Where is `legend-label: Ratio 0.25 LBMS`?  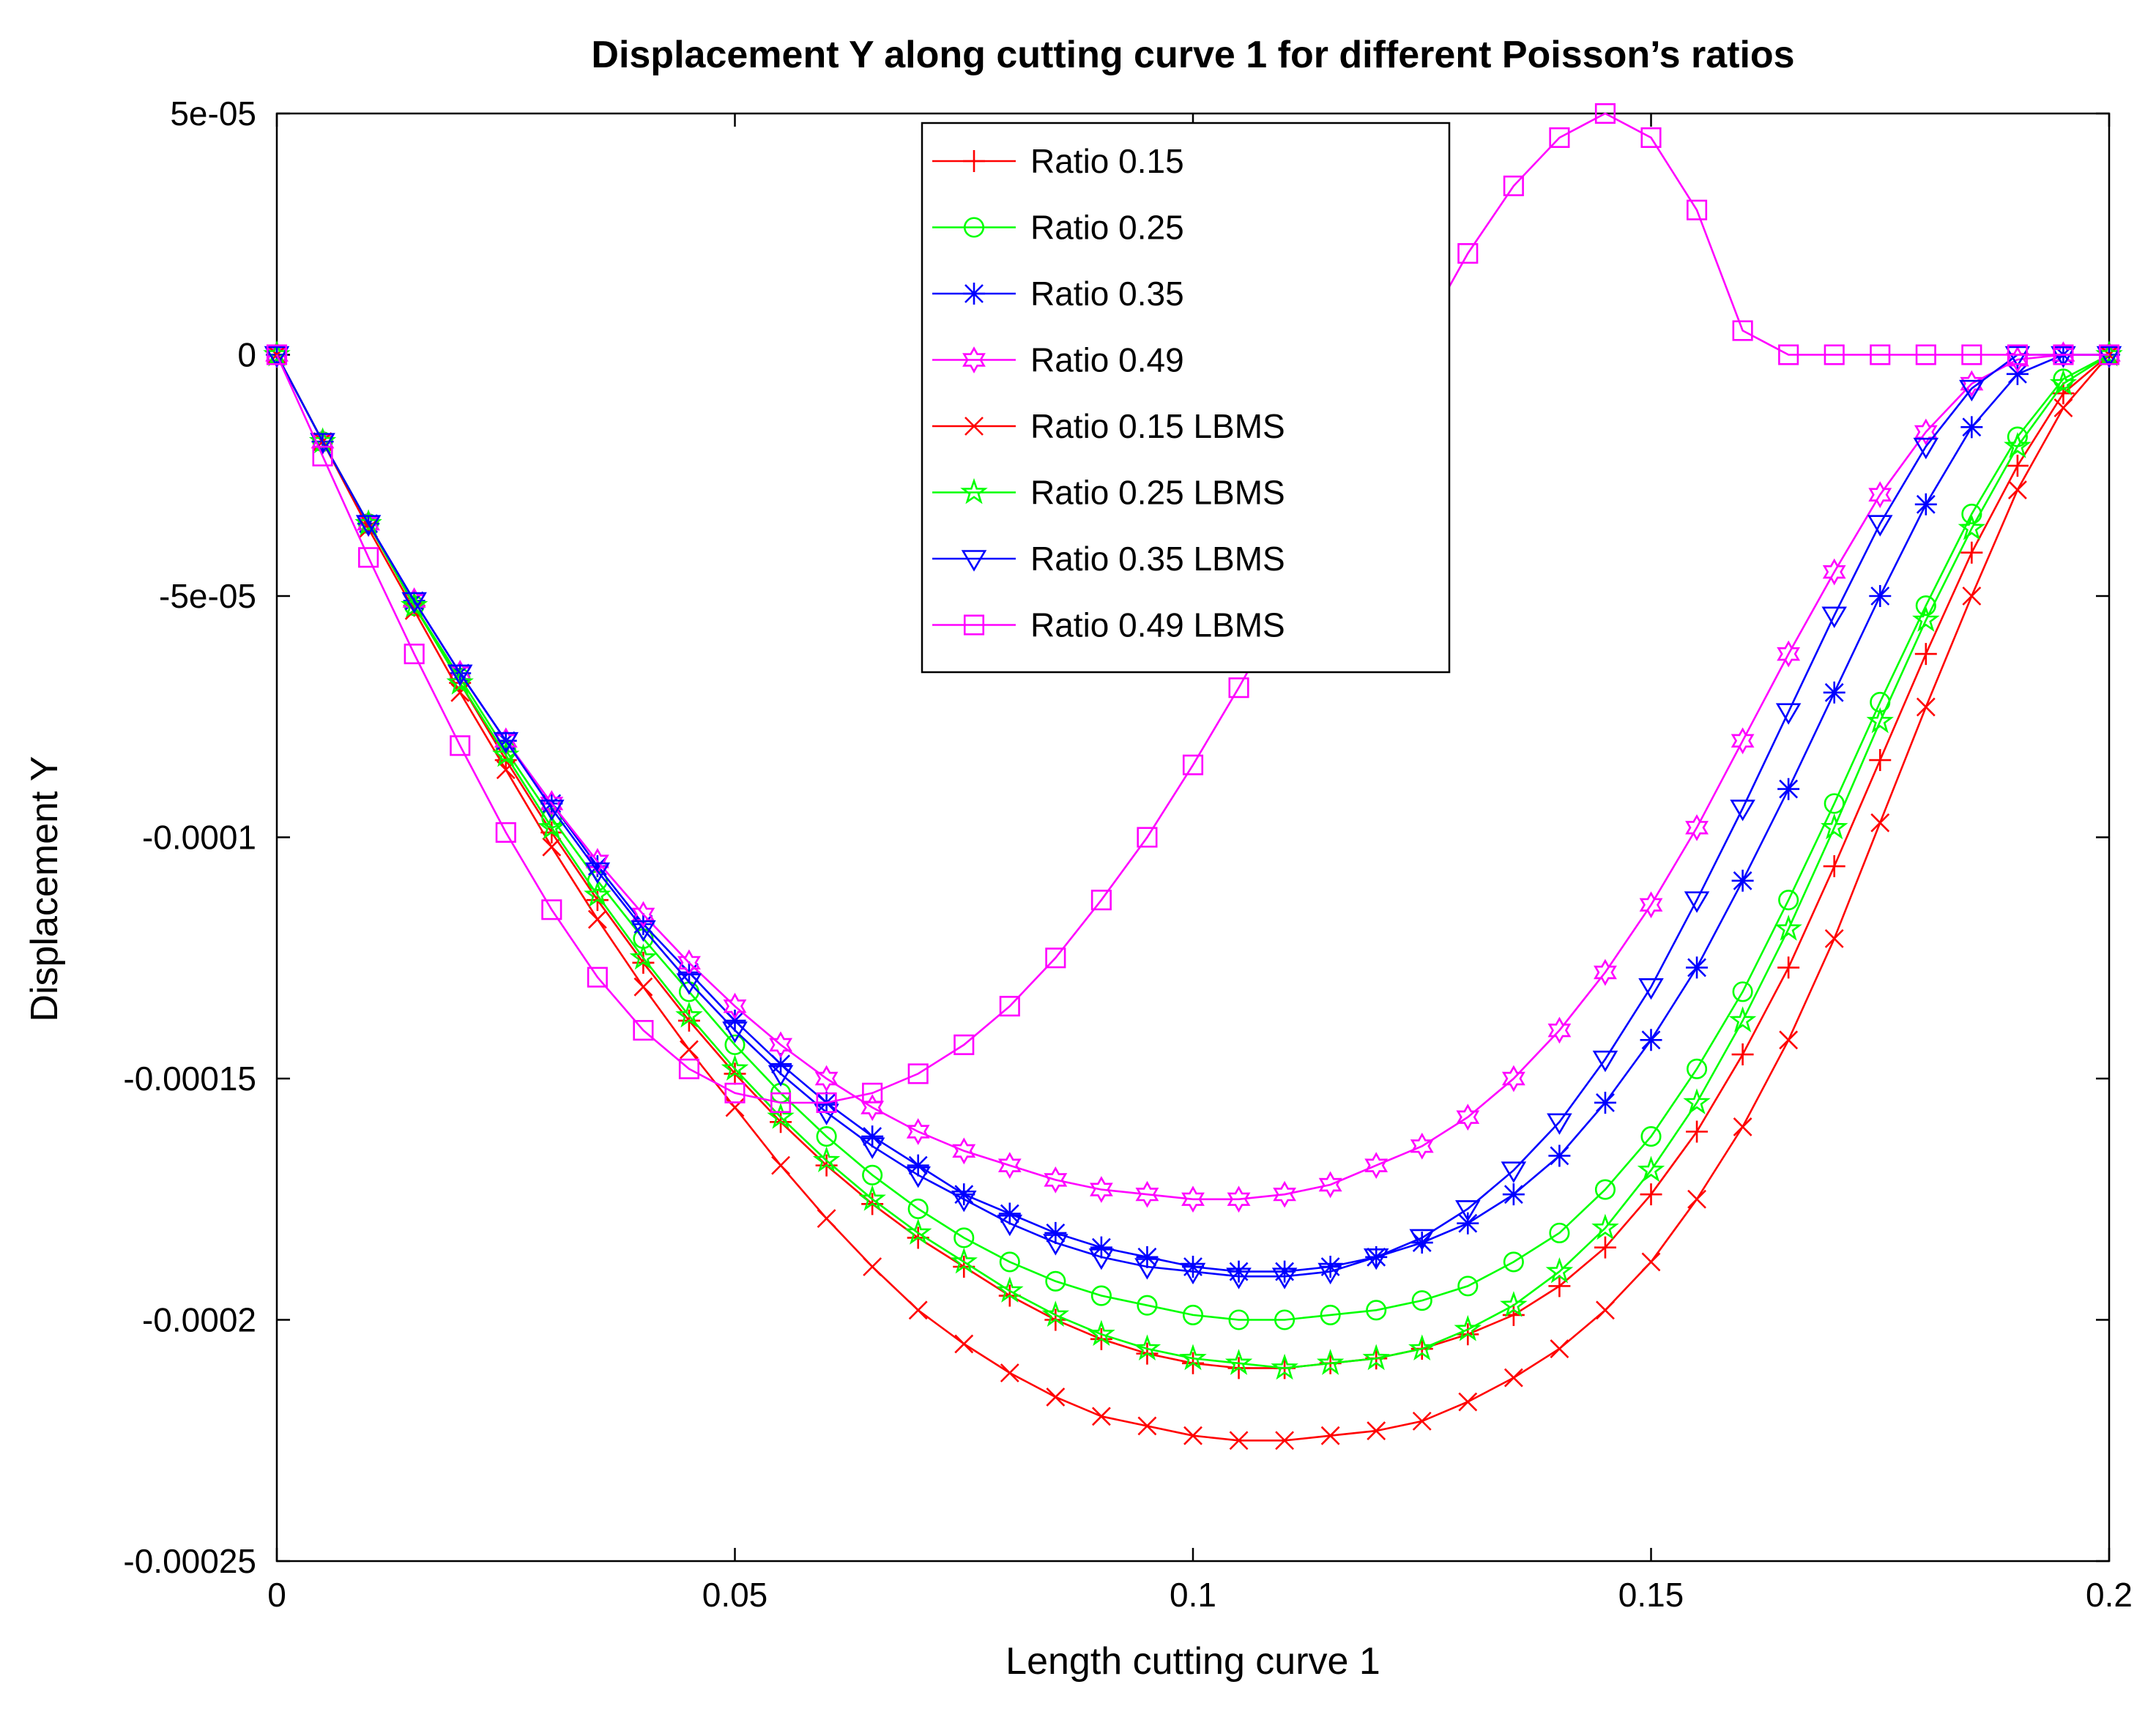
legend-label: Ratio 0.25 LBMS is located at coordinates (1157, 493).